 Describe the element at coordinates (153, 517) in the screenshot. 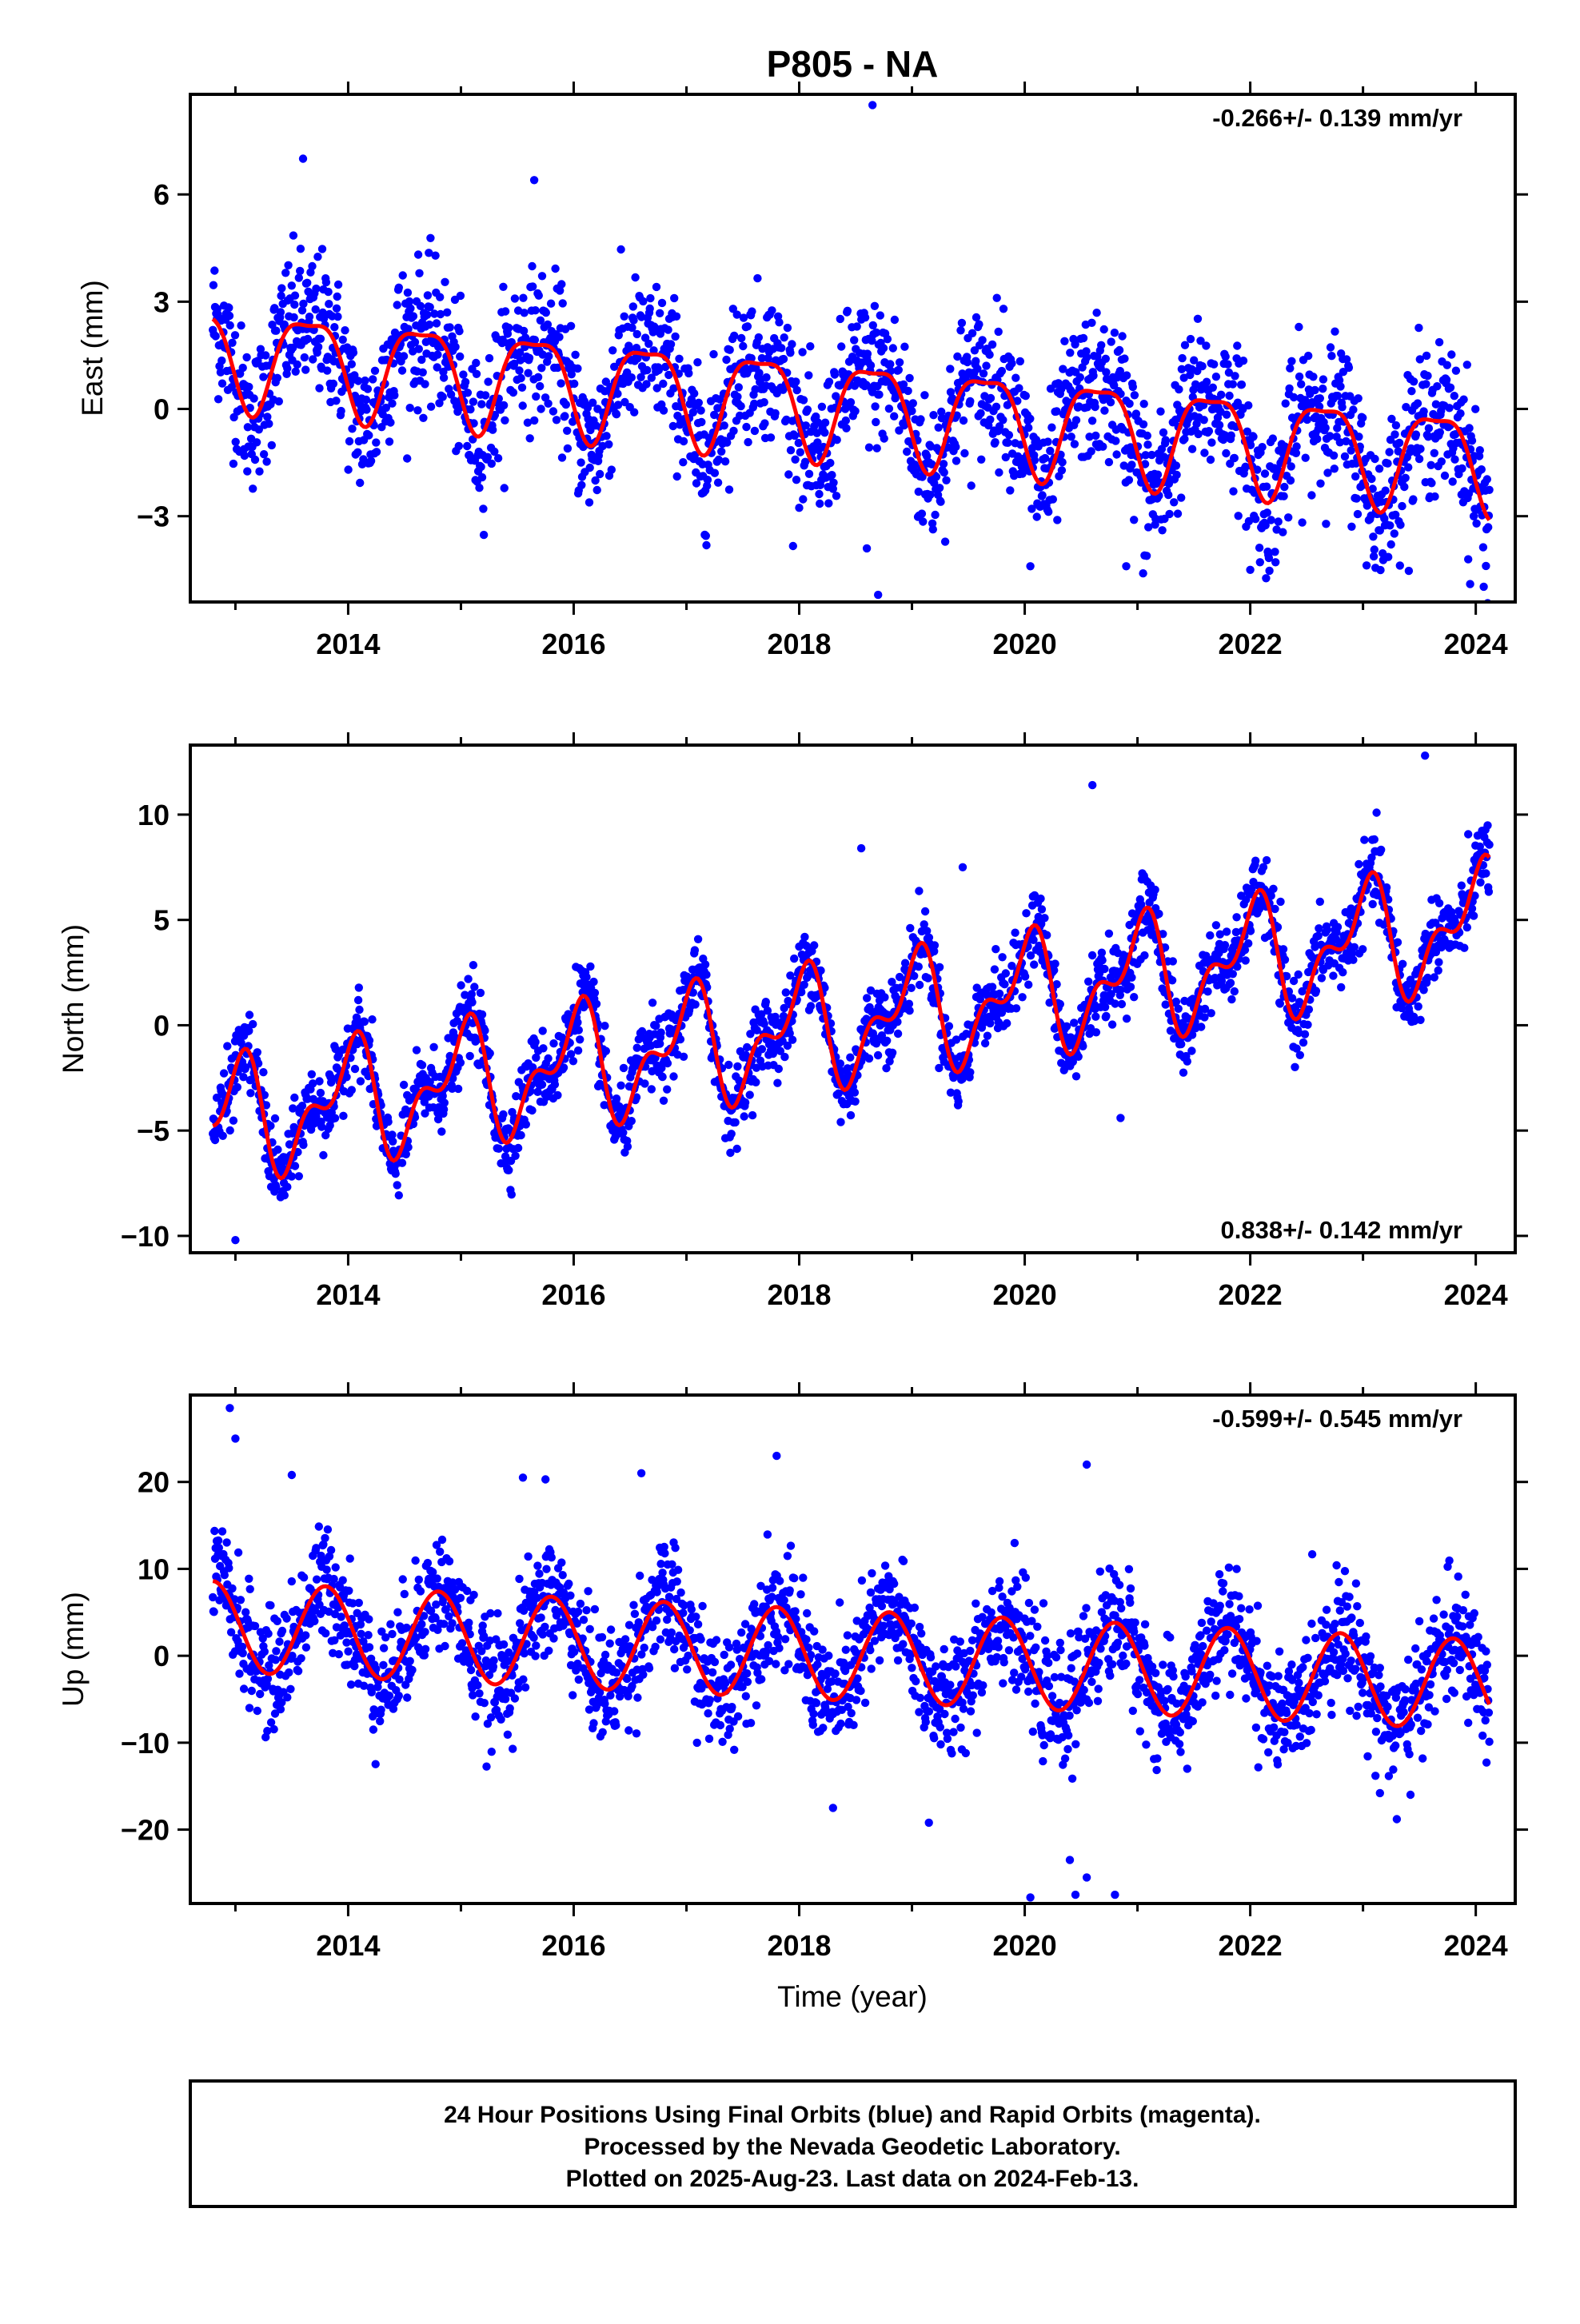

I see `y-tick-label: −3` at that location.